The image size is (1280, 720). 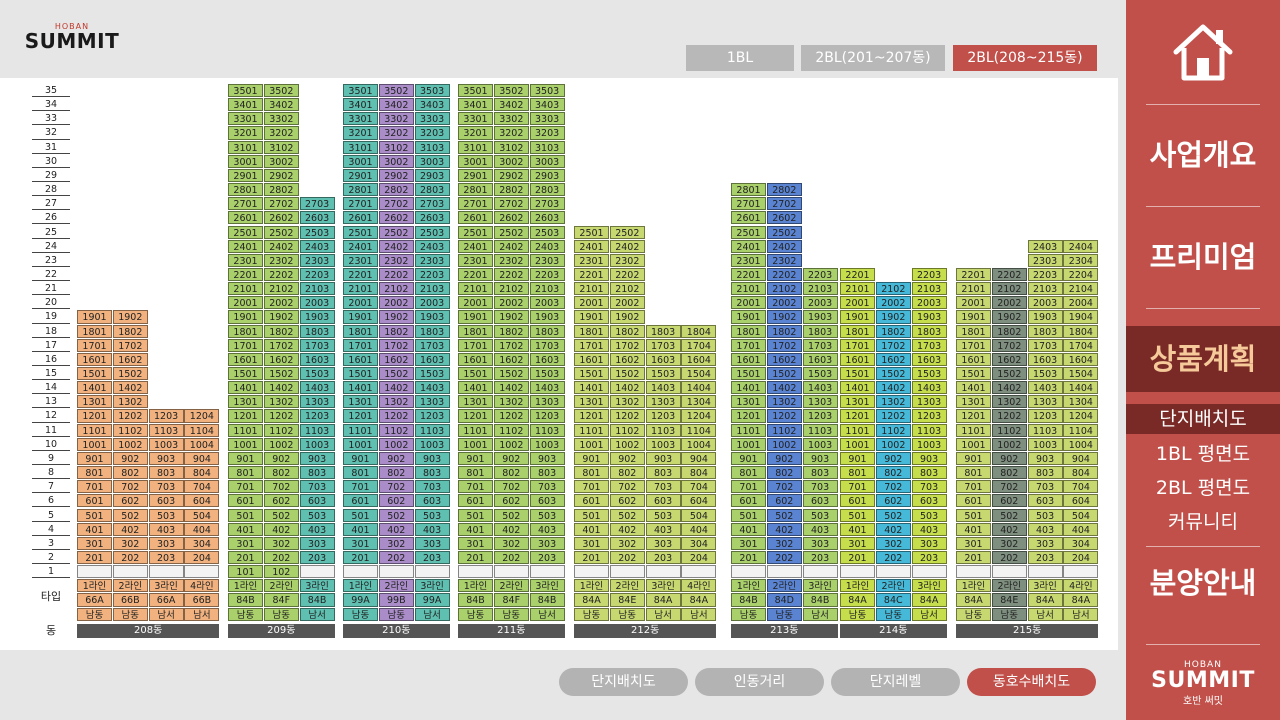 What do you see at coordinates (784, 515) in the screenshot?
I see `unit-cell: 502` at bounding box center [784, 515].